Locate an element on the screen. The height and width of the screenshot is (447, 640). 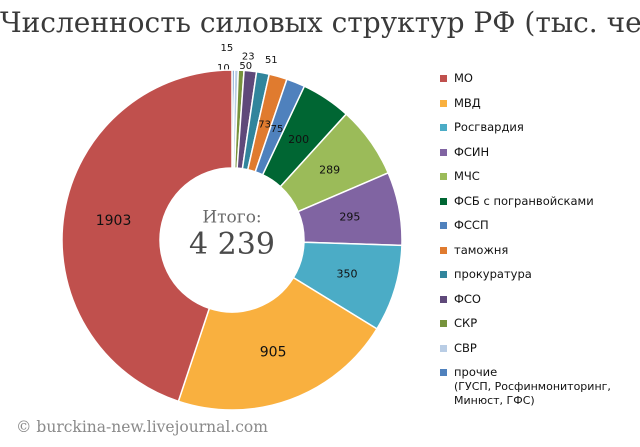
data-label-3: 350 is located at coordinates (346, 273).